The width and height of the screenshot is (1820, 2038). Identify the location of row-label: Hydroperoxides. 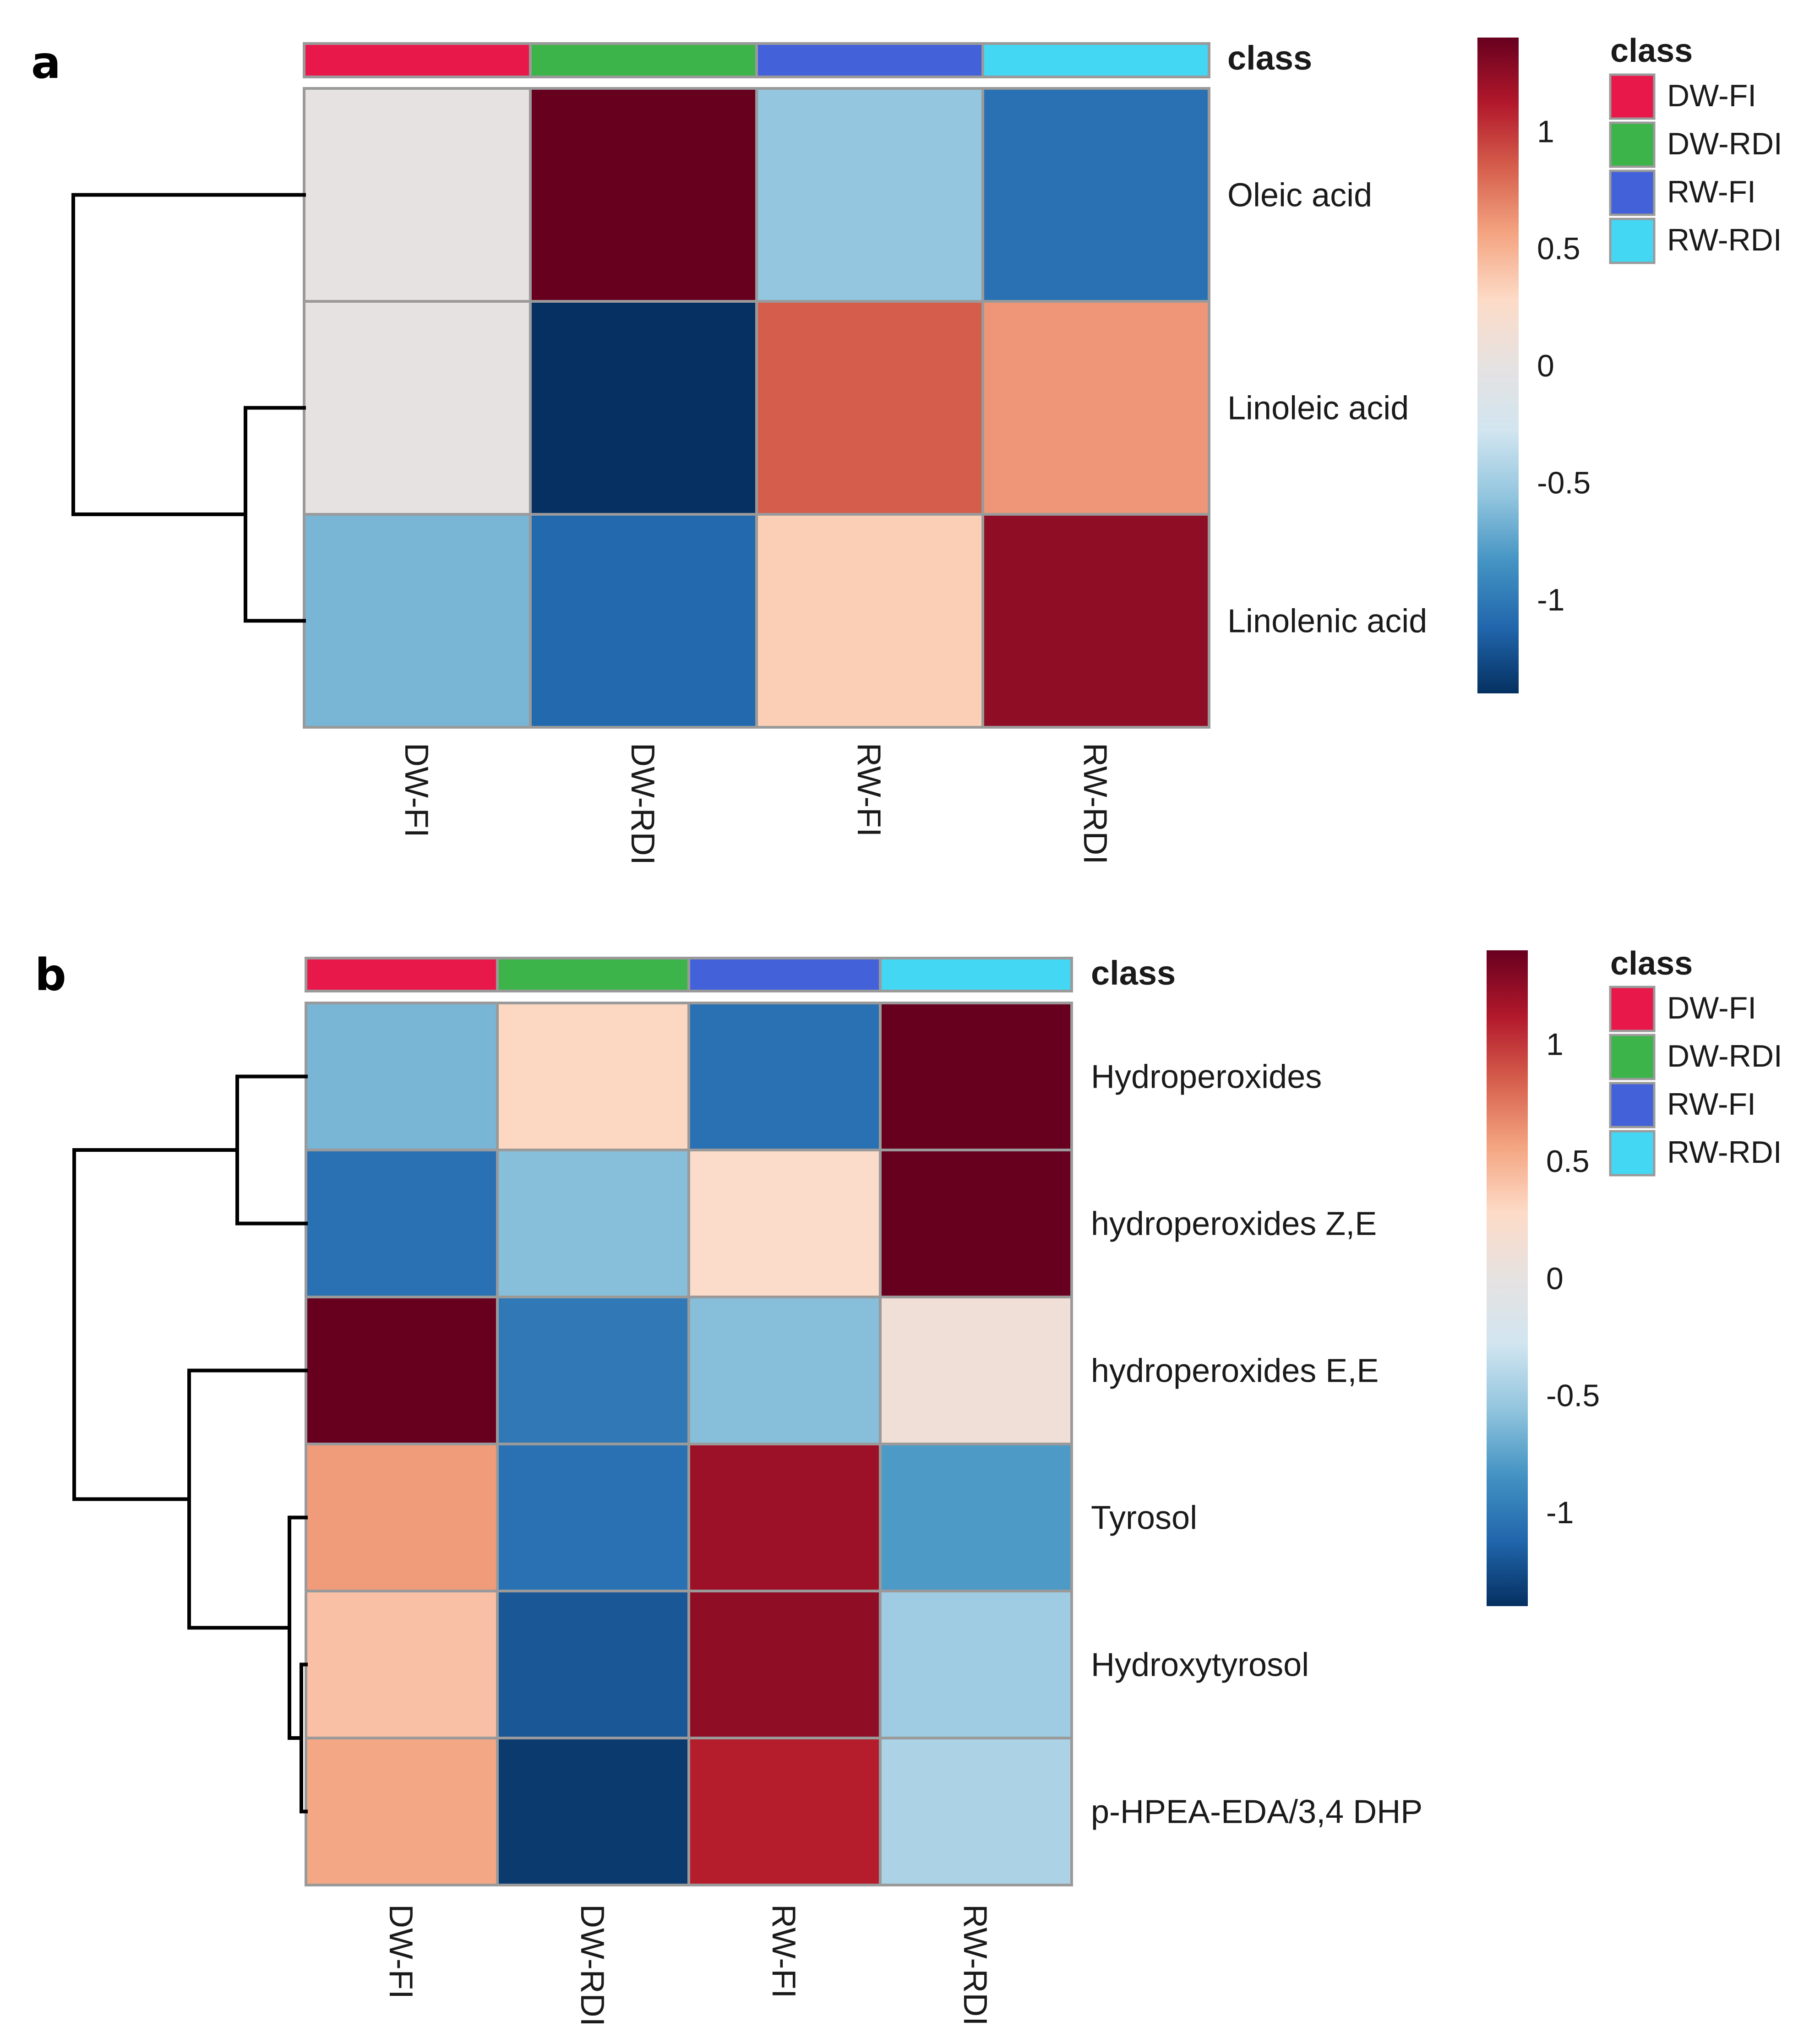
(1206, 1077).